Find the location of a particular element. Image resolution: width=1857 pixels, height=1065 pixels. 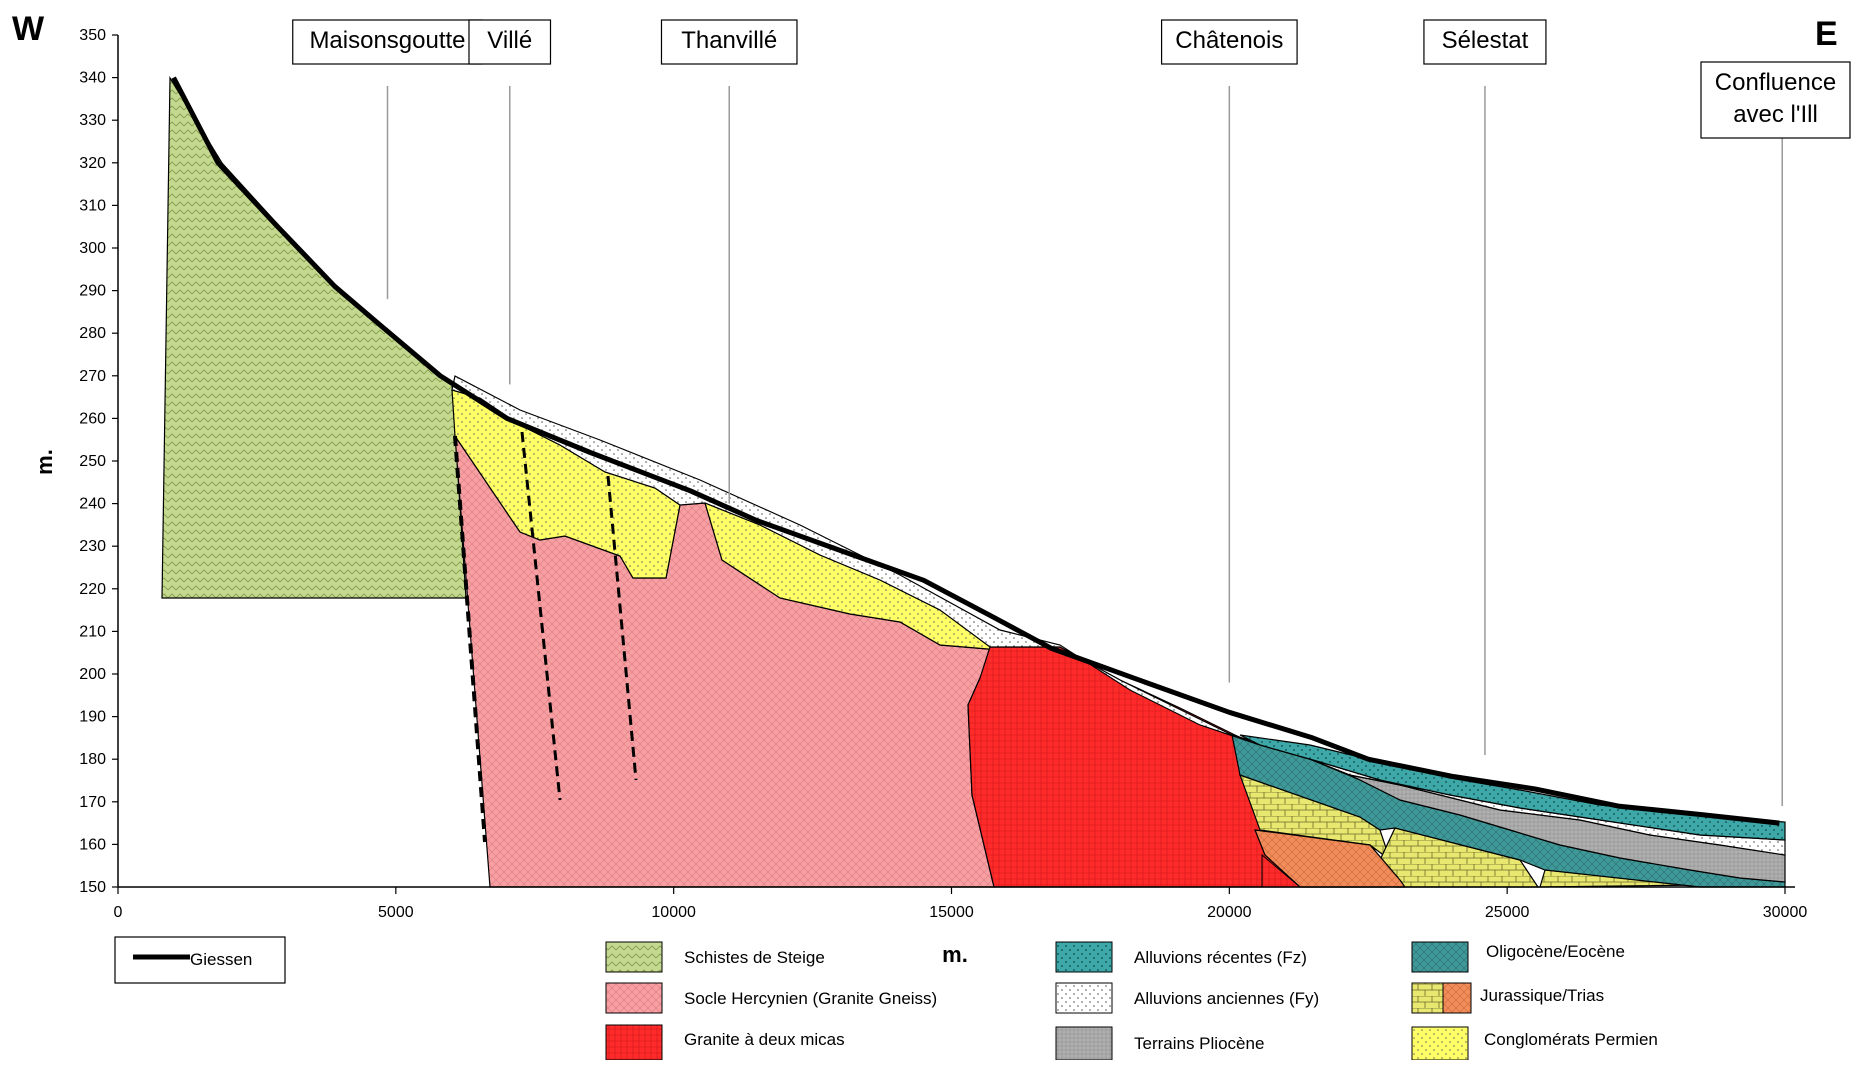

x-tick-label: 30000 is located at coordinates (1785, 912).